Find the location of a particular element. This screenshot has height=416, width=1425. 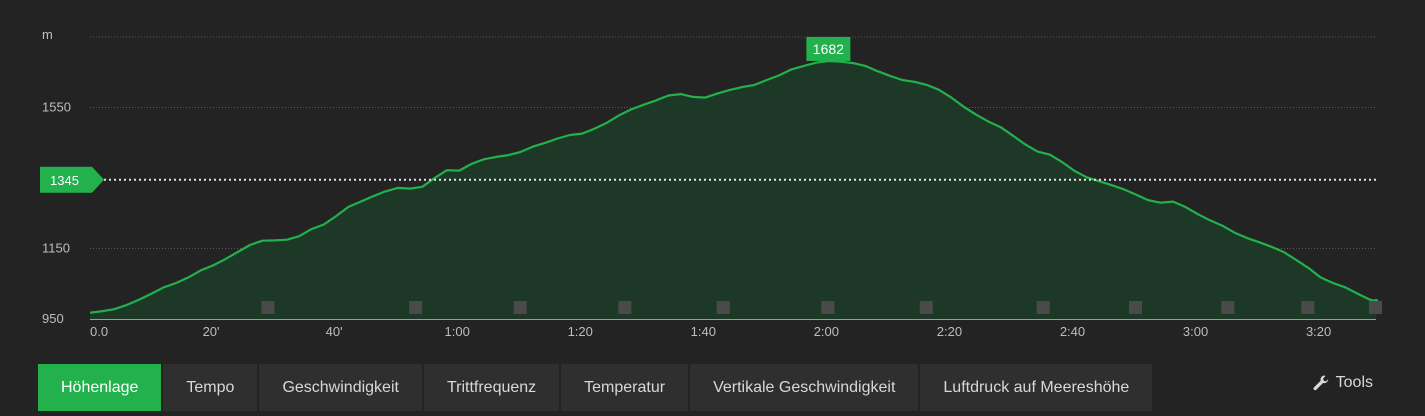

y-tick-label: 950 is located at coordinates (53, 318).